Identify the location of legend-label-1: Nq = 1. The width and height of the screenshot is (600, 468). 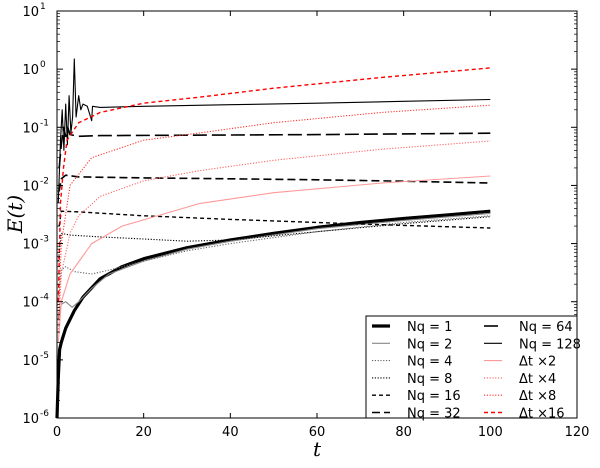
(429, 327).